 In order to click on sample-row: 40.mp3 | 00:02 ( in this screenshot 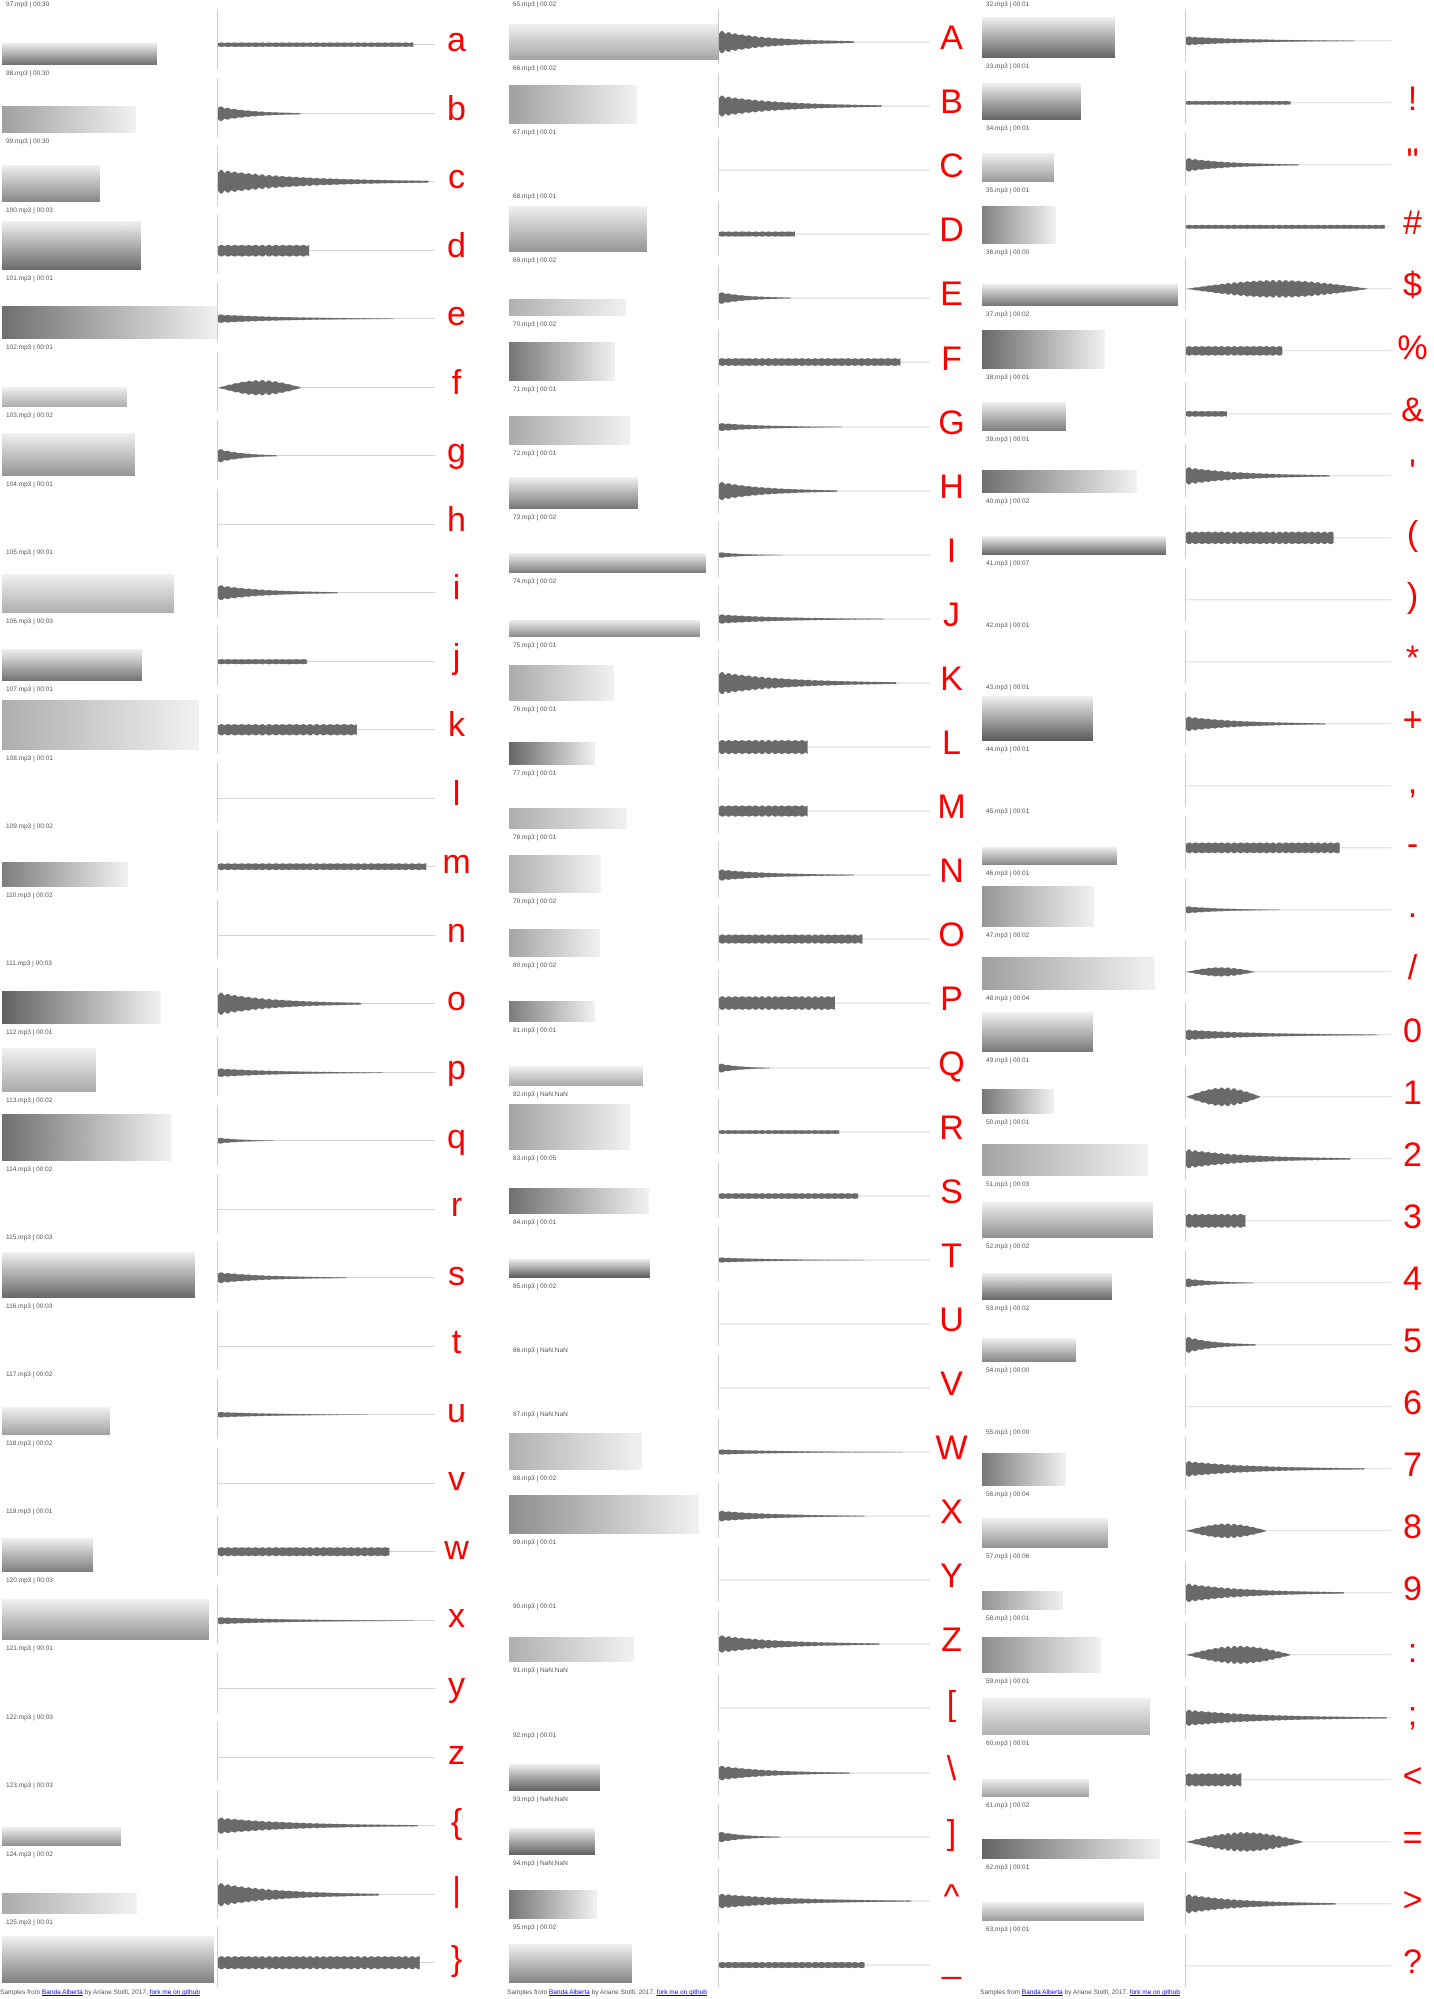, I will do `click(1207, 528)`.